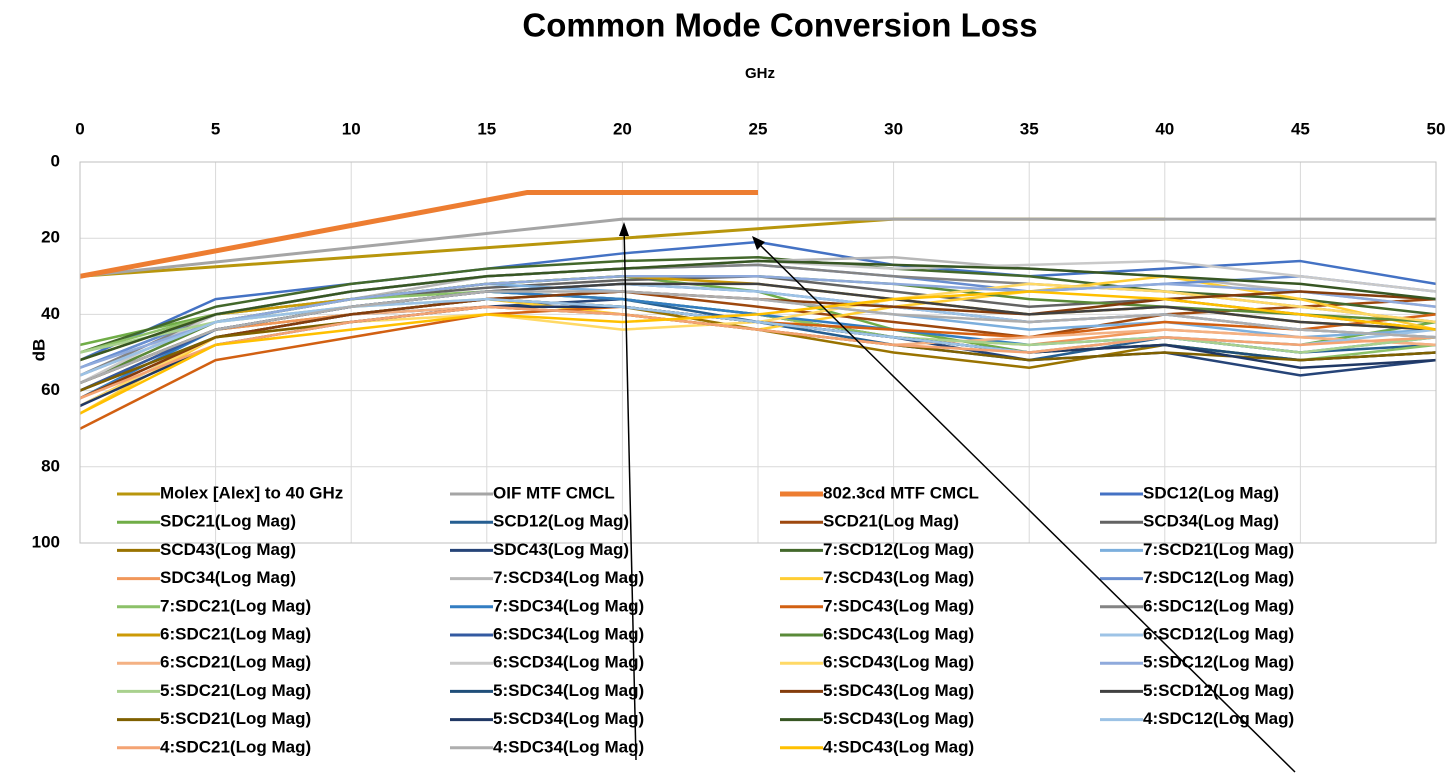  What do you see at coordinates (898, 662) in the screenshot?
I see `legend-label: 6:SCD43(Log Mag)` at bounding box center [898, 662].